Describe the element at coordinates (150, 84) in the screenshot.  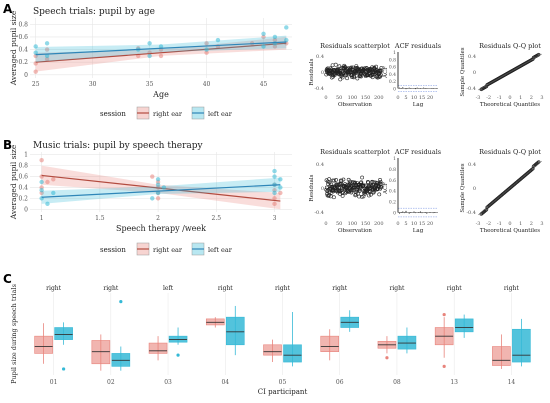
I see `x-tick-label: 35` at that location.